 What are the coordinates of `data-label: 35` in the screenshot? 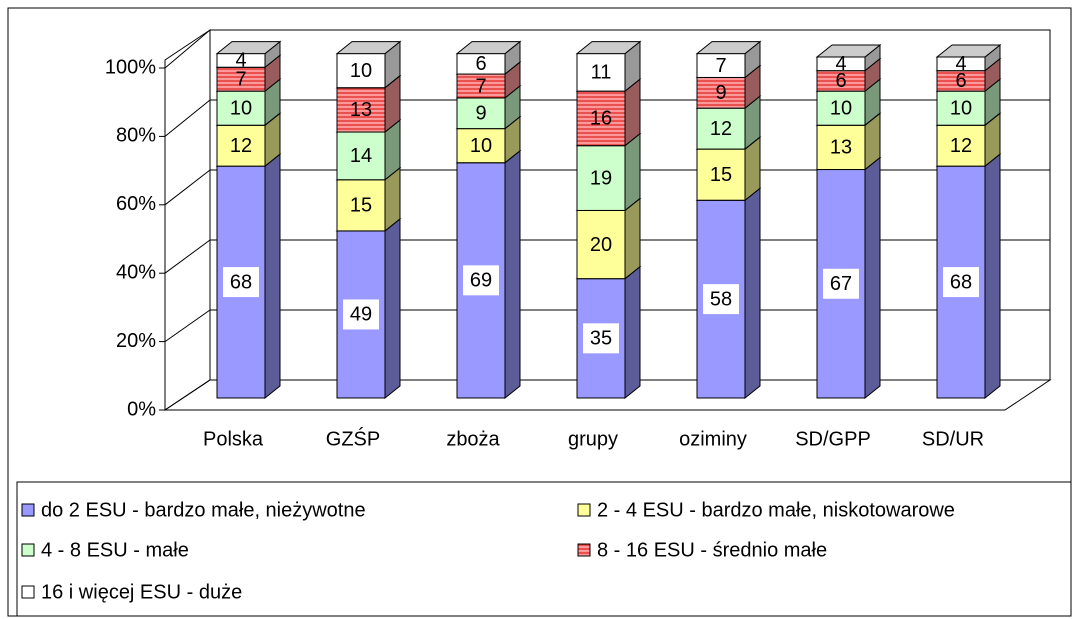 It's located at (601, 339).